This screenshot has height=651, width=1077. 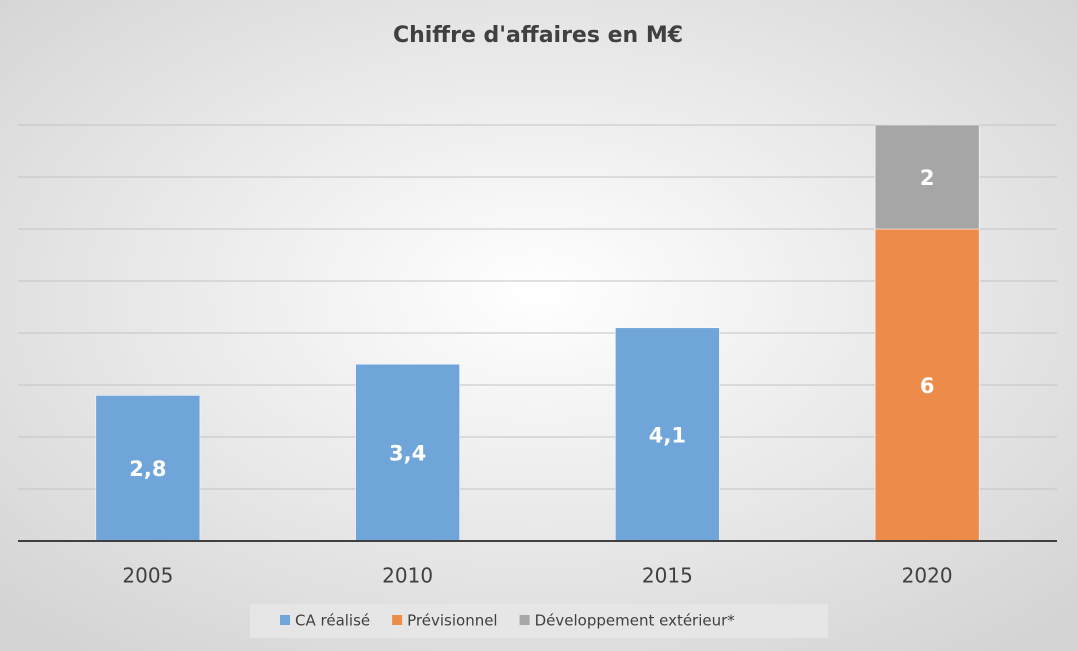 I want to click on data-label: 2,8, so click(x=147, y=469).